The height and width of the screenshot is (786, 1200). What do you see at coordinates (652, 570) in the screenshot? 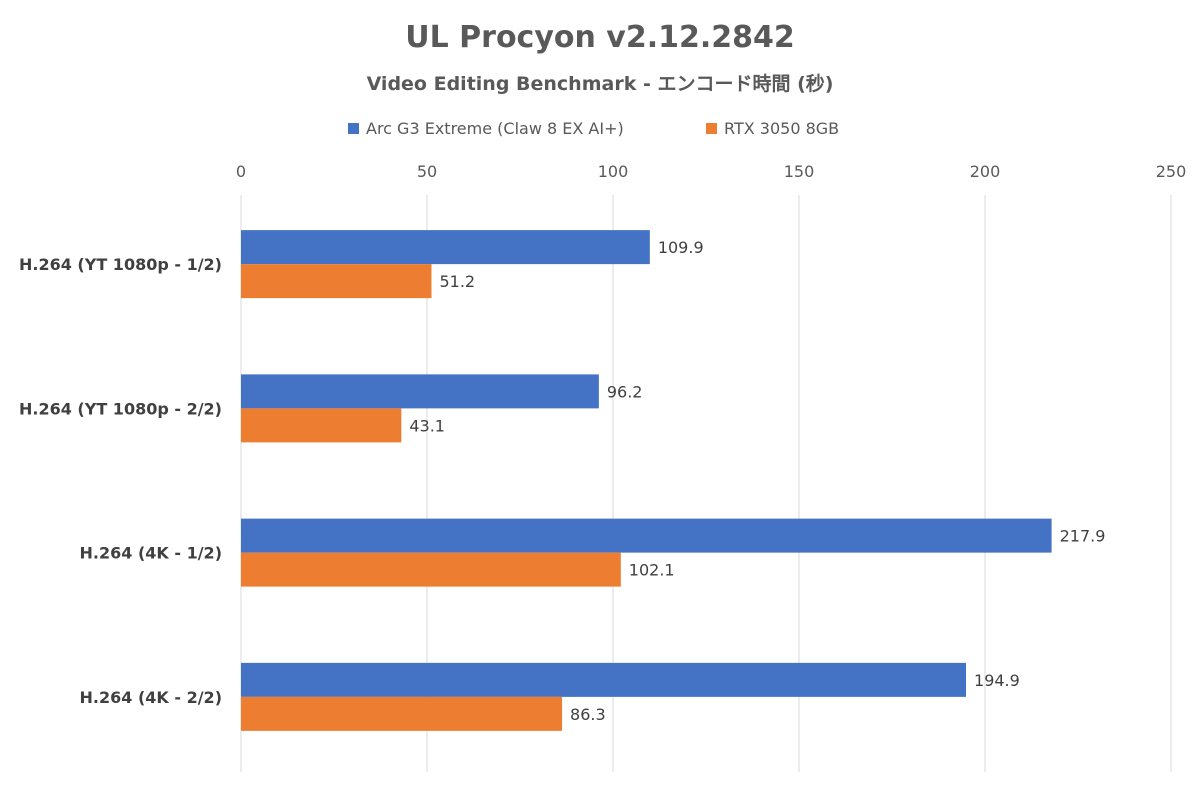
I see `value-label-rtx-2: 102.1` at bounding box center [652, 570].